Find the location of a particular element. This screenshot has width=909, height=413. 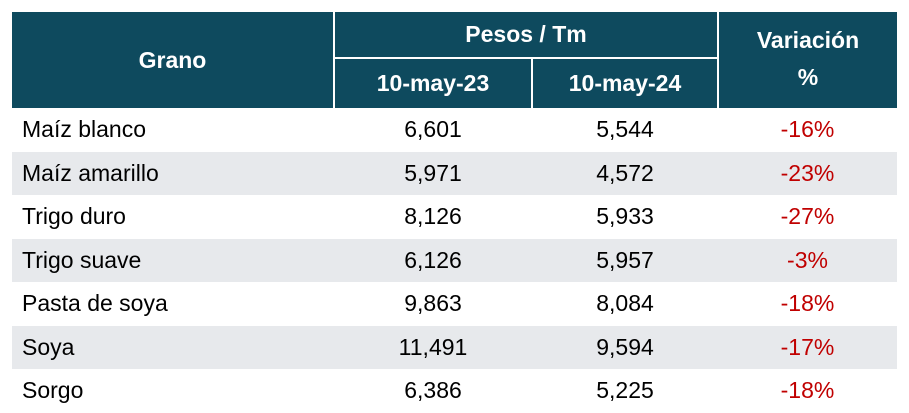

table-row: Pasta de soya 9,863 8,084 -18% is located at coordinates (454, 304).